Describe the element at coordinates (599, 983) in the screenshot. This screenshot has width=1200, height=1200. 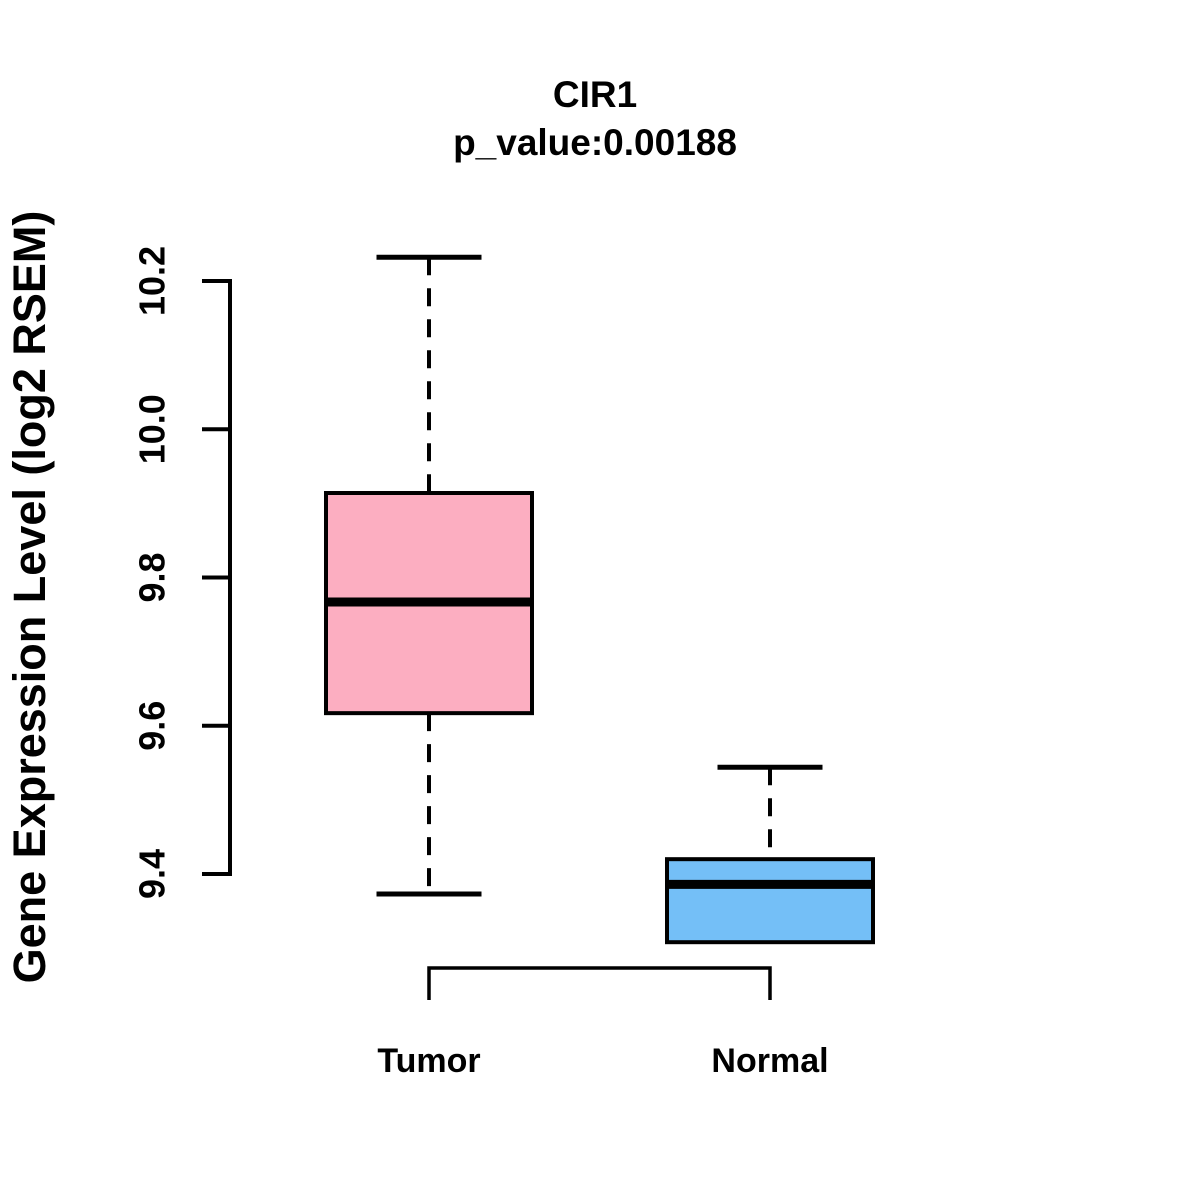
I see `comparison-bracket` at that location.